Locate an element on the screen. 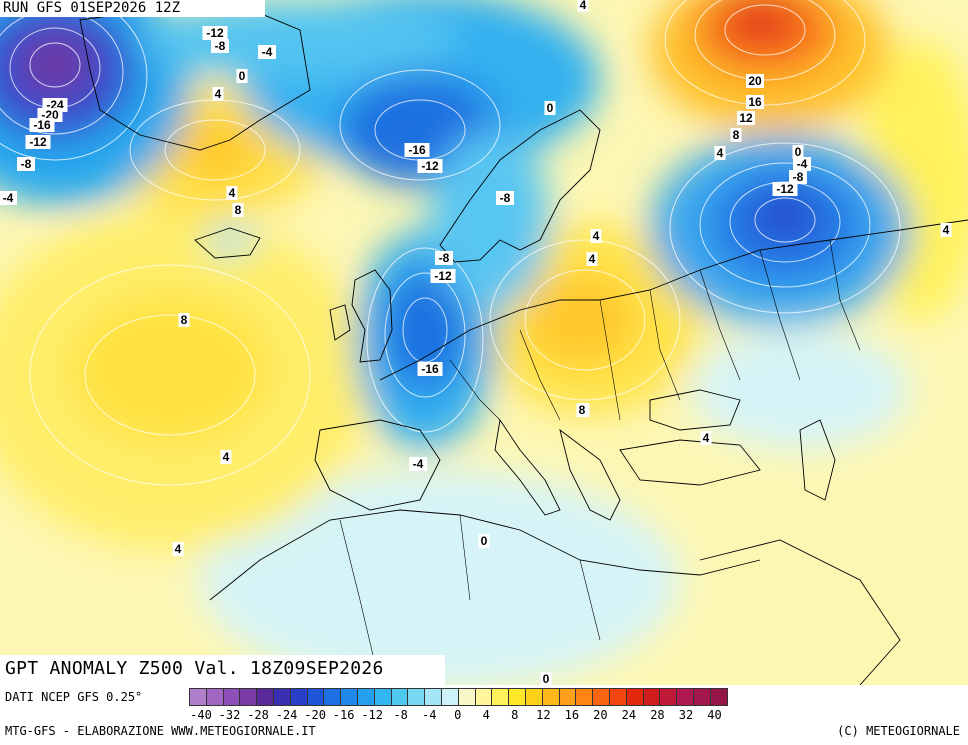 This screenshot has width=968, height=745. data-source-label: DATI NCEP GFS 0.25° is located at coordinates (74, 697).